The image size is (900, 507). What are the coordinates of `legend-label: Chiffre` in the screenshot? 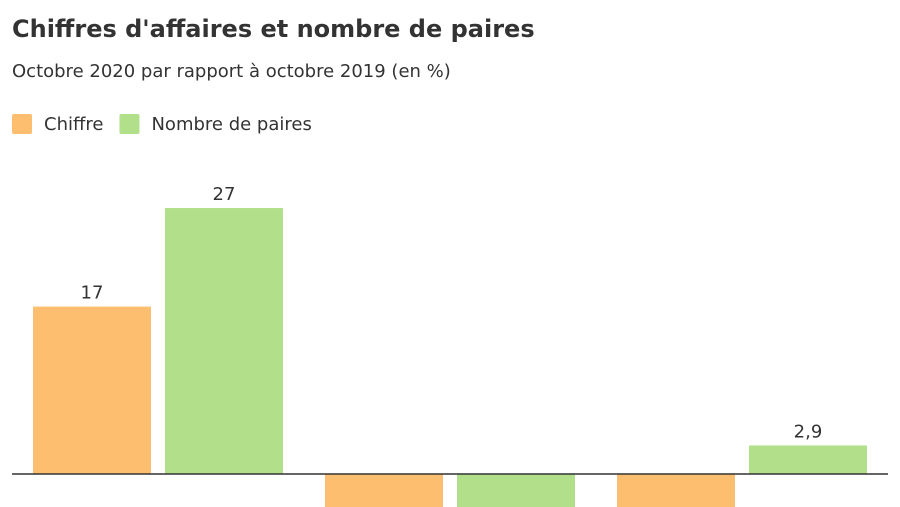 It's located at (73, 124).